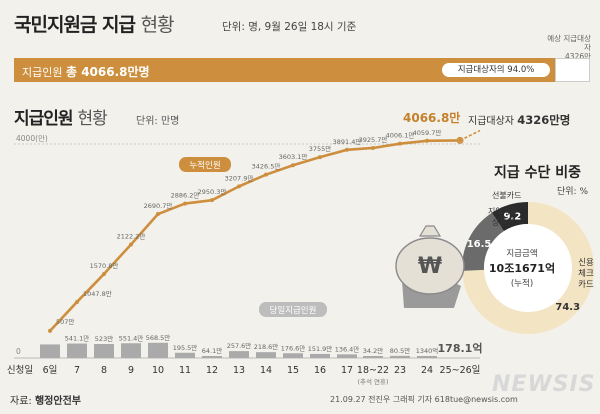  What do you see at coordinates (470, 135) in the screenshot?
I see `target-extension` at bounding box center [470, 135].